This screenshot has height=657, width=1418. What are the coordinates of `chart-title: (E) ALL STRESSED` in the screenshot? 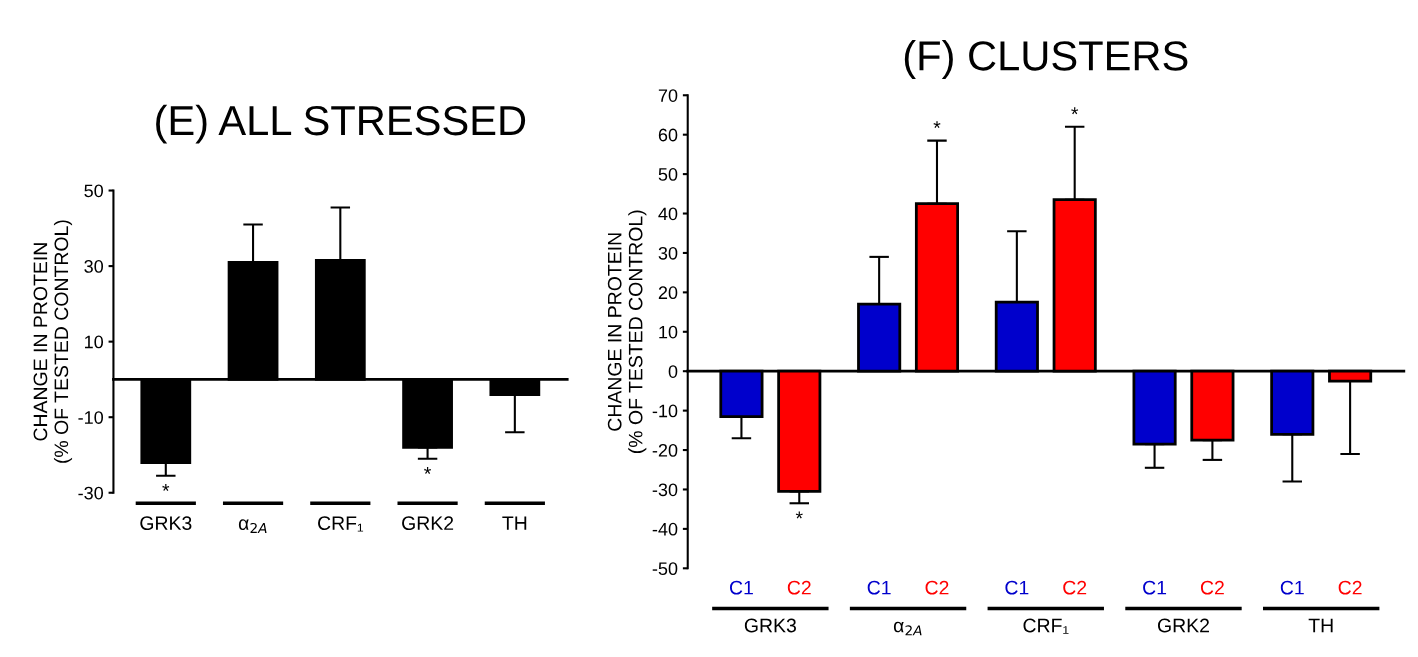 It's located at (341, 124).